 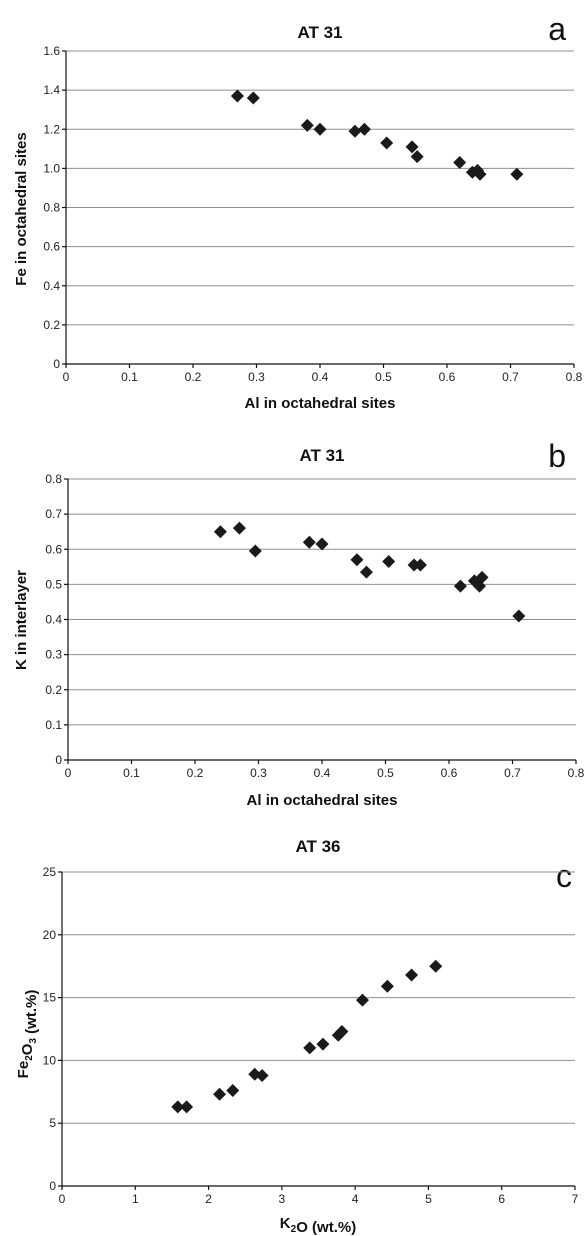 What do you see at coordinates (21, 620) in the screenshot?
I see `panel-b-ylabel: K in interlayer` at bounding box center [21, 620].